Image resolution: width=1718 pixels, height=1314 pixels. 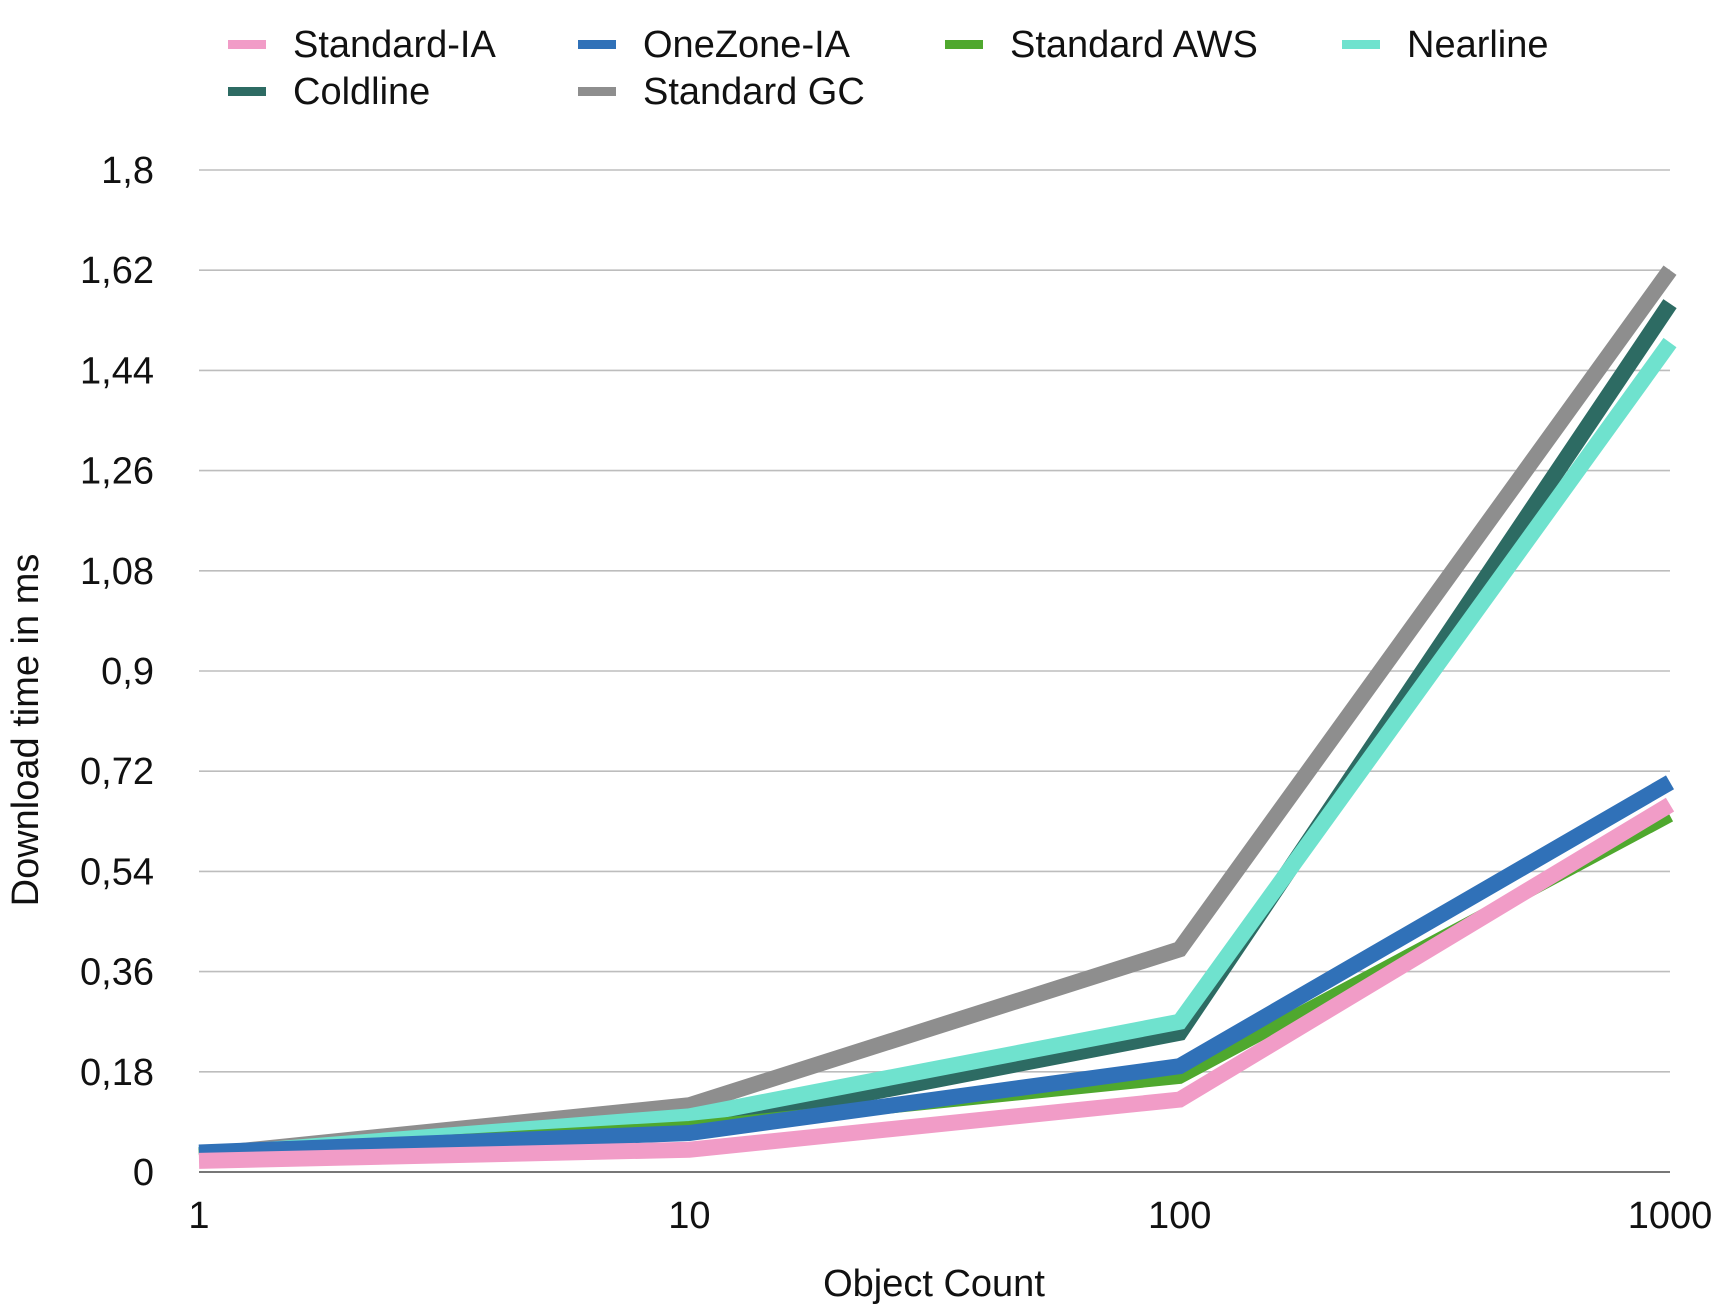 I want to click on y-axis-title: Download time in ms, so click(x=26, y=730).